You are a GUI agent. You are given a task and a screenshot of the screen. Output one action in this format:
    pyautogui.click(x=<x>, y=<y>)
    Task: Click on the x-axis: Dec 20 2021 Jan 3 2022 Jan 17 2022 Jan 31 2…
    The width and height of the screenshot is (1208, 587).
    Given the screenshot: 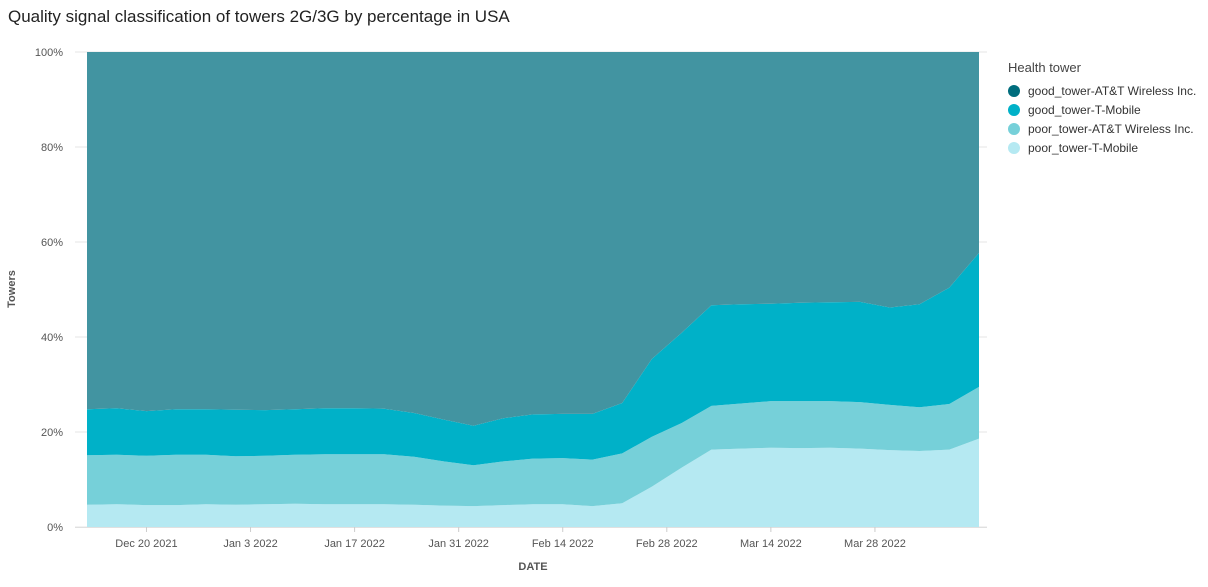 What is the action you would take?
    pyautogui.click(x=531, y=538)
    